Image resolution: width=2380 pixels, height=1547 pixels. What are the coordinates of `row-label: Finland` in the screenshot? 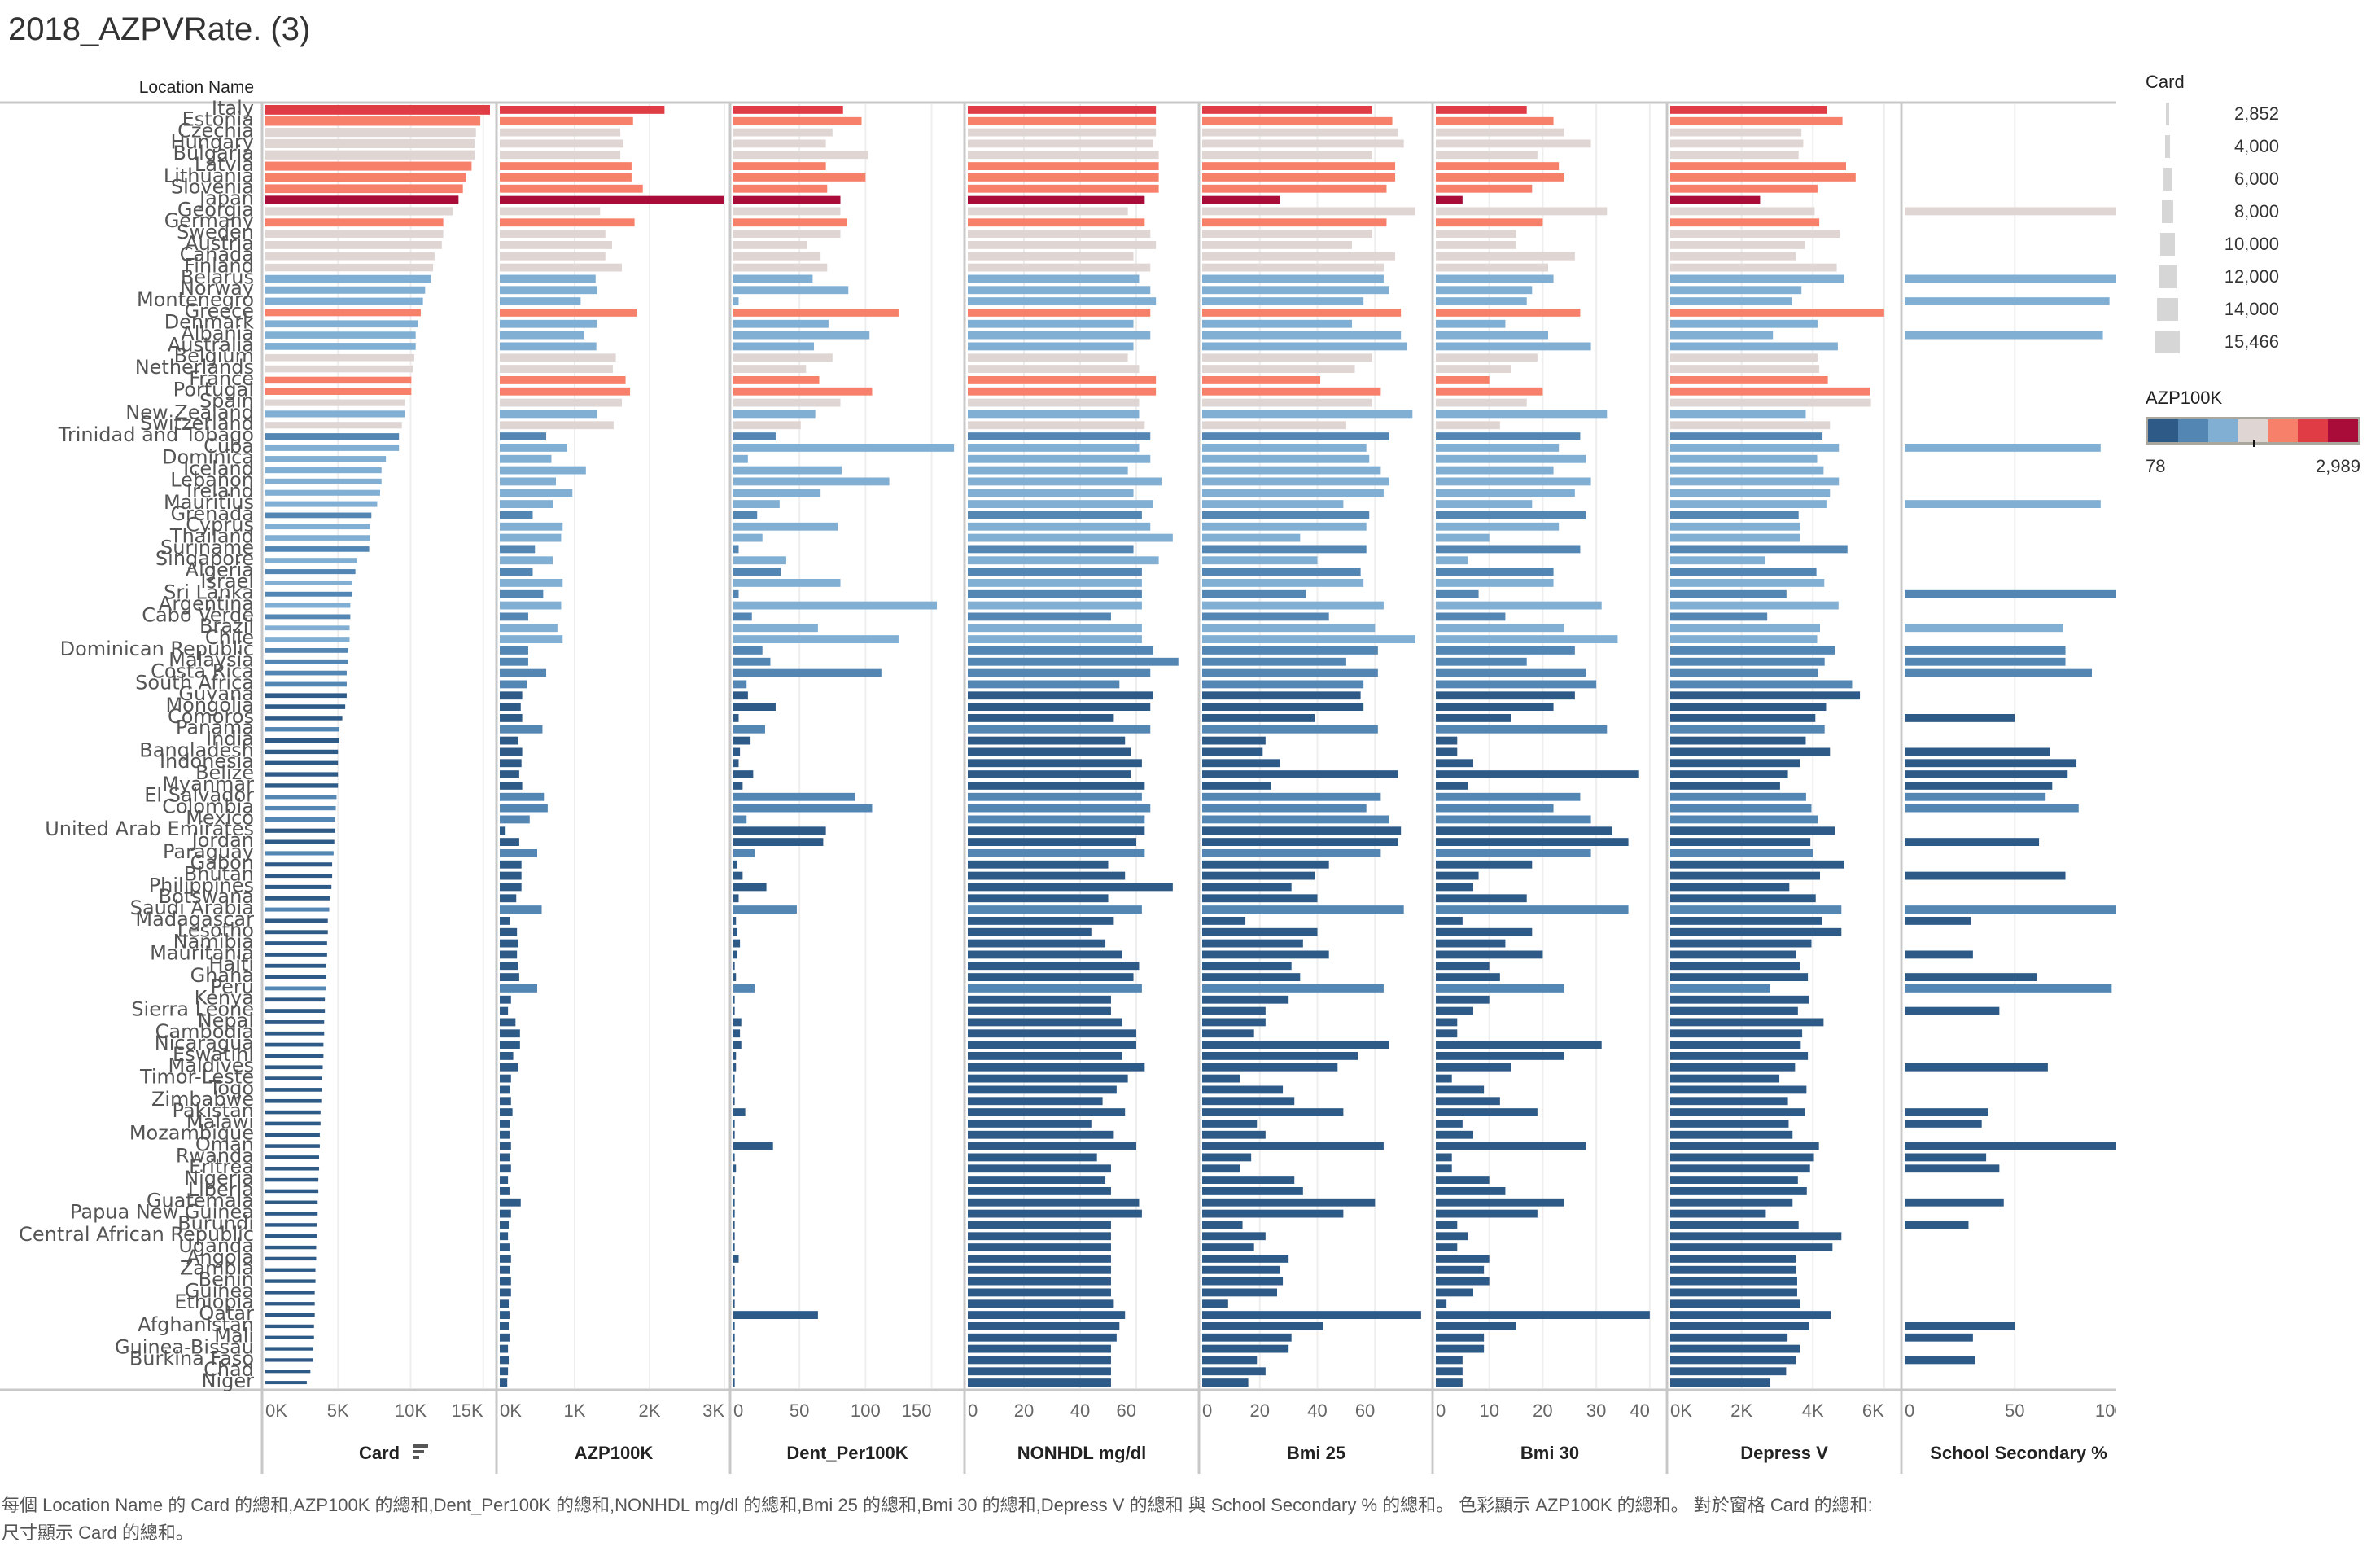 It's located at (219, 266).